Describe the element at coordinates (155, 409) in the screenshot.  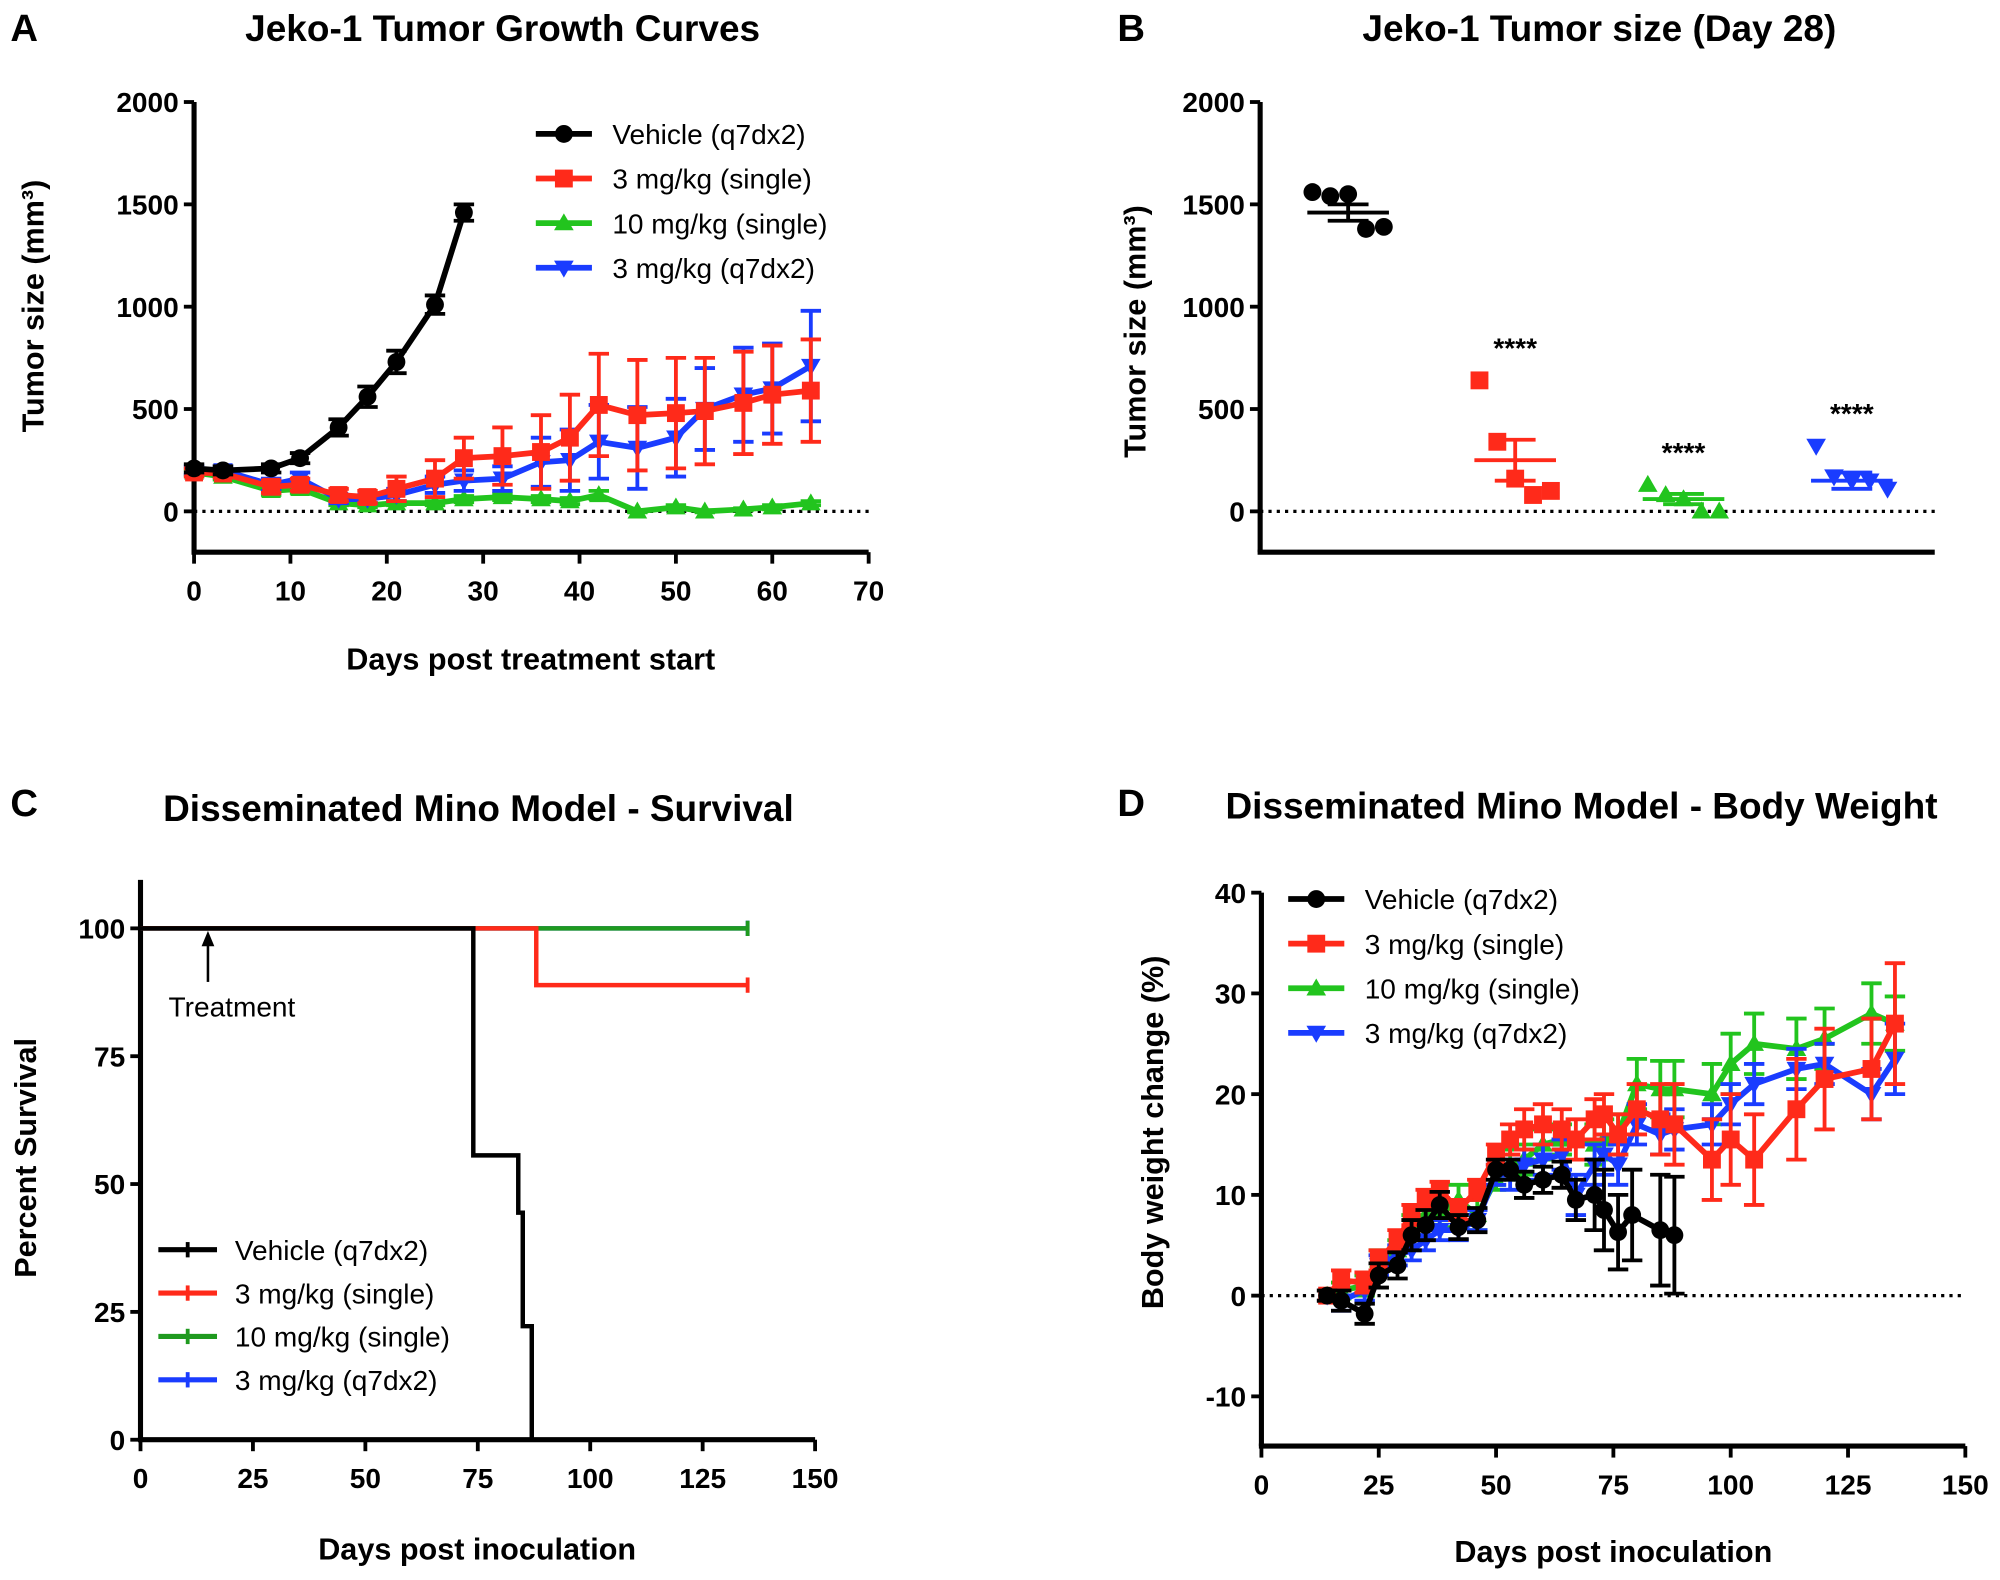
I see `panel-a-y-tick-label: 500` at that location.